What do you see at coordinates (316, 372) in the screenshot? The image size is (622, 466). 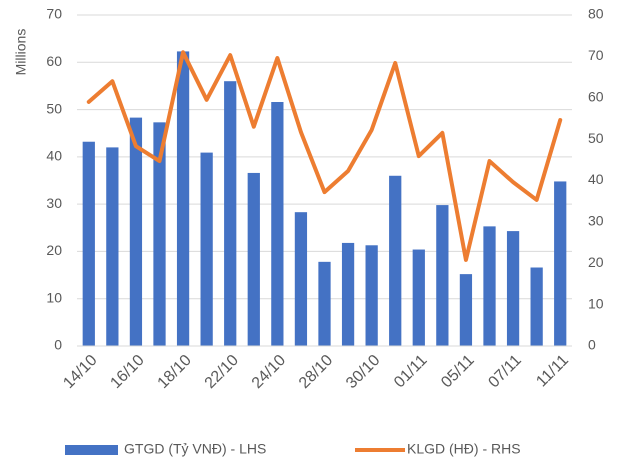 I see `x-tick-label: 28/10` at bounding box center [316, 372].